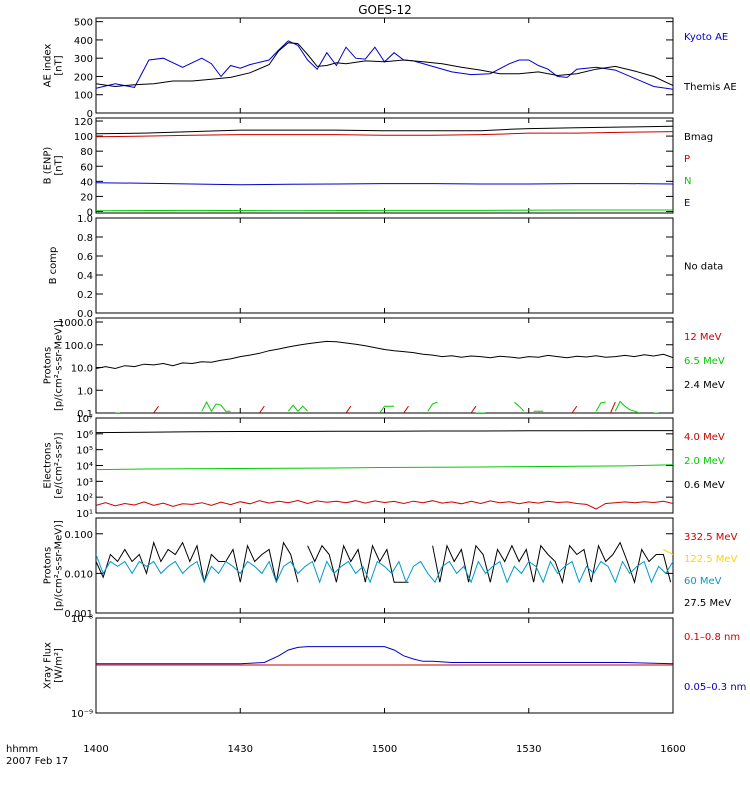  I want to click on y-tick-label: 10⁻⁸, so click(82, 619).